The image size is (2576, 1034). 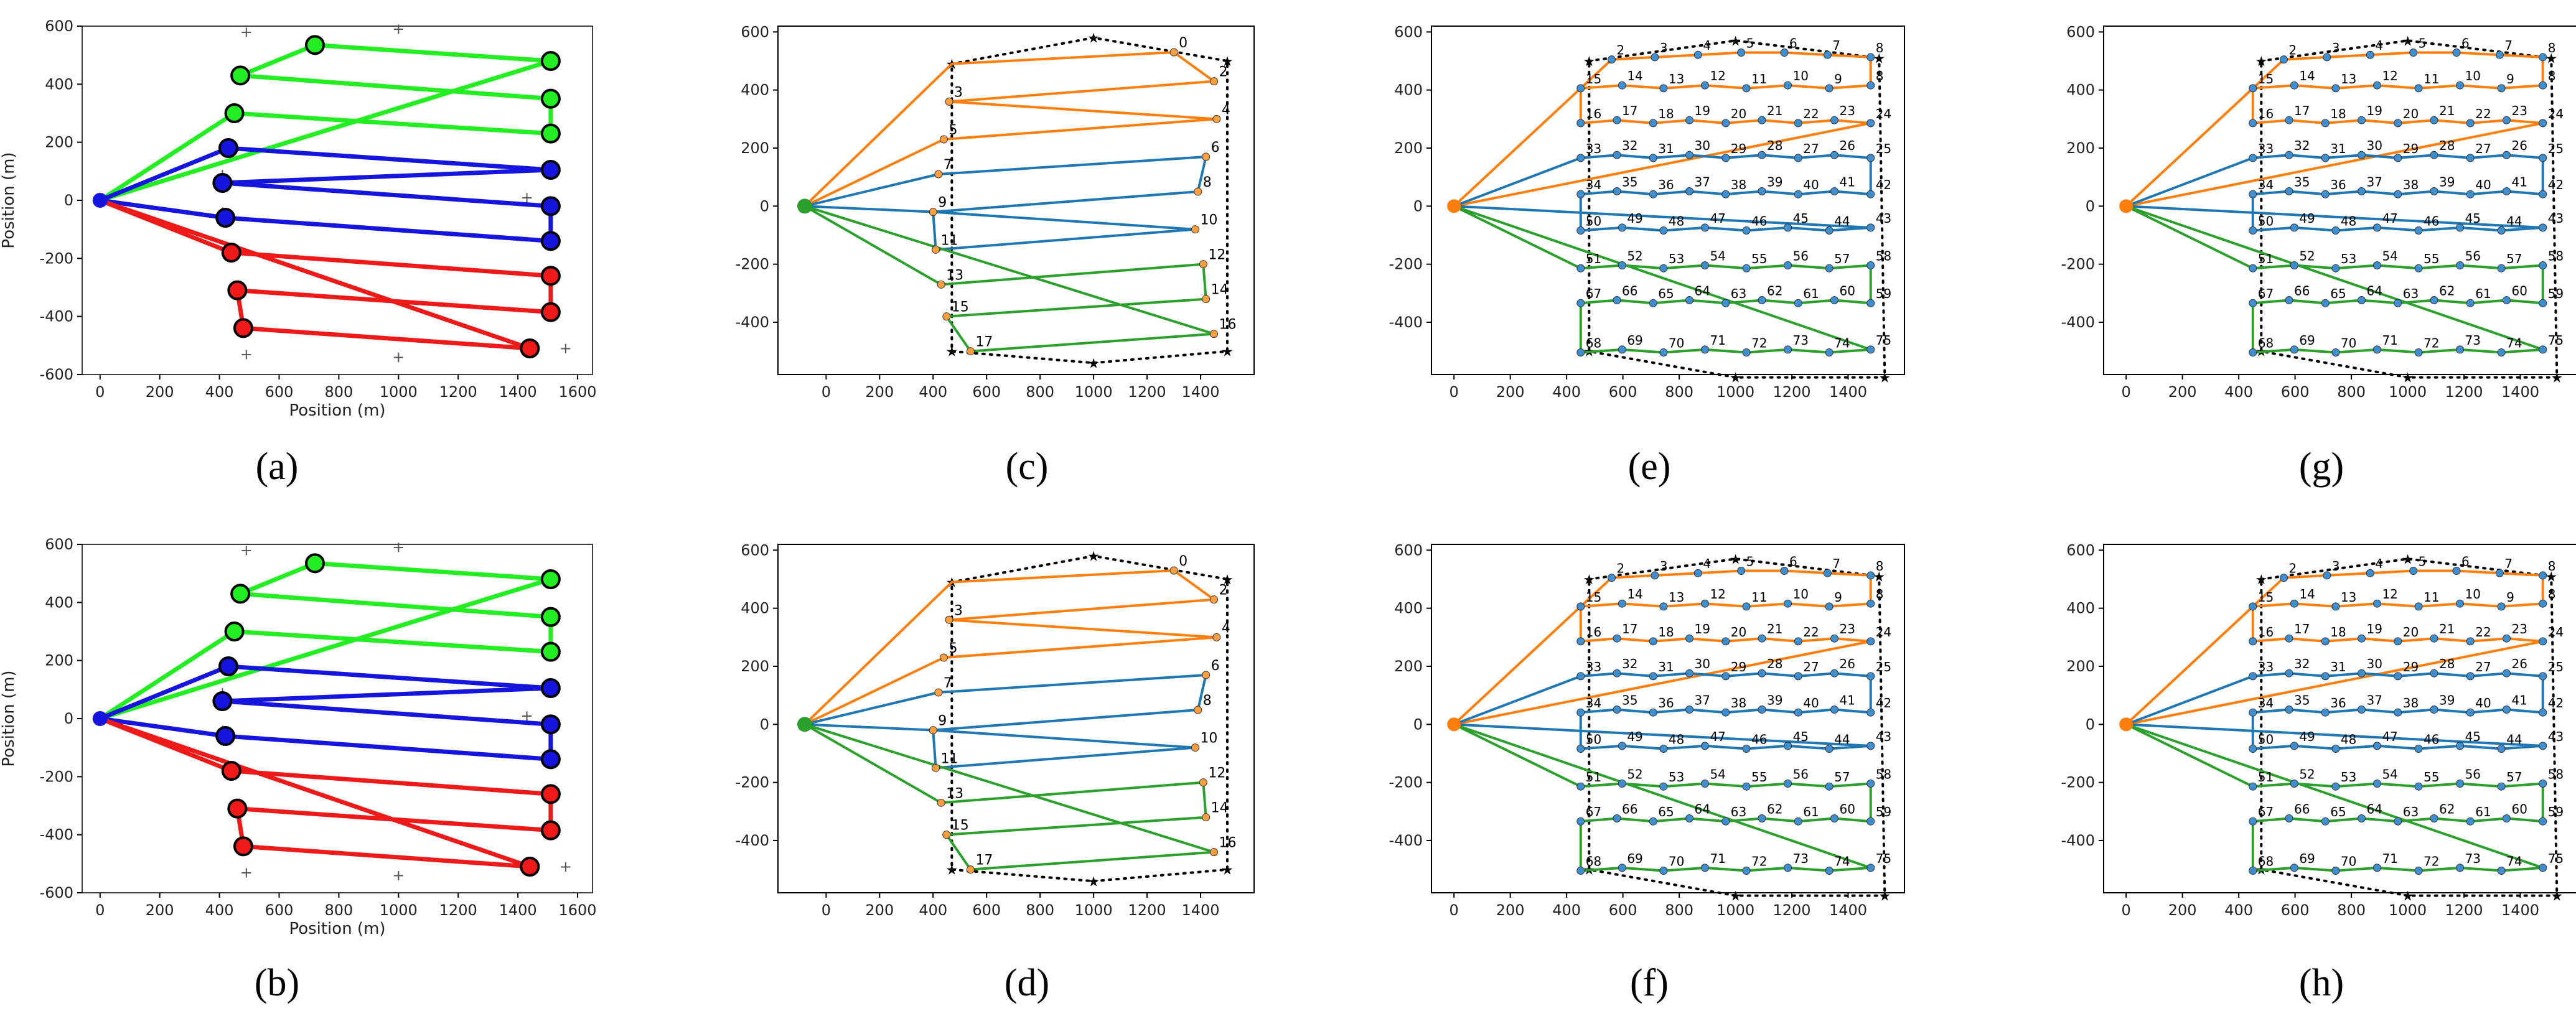 What do you see at coordinates (2334, 711) in the screenshot?
I see `route-steelblue-line` at bounding box center [2334, 711].